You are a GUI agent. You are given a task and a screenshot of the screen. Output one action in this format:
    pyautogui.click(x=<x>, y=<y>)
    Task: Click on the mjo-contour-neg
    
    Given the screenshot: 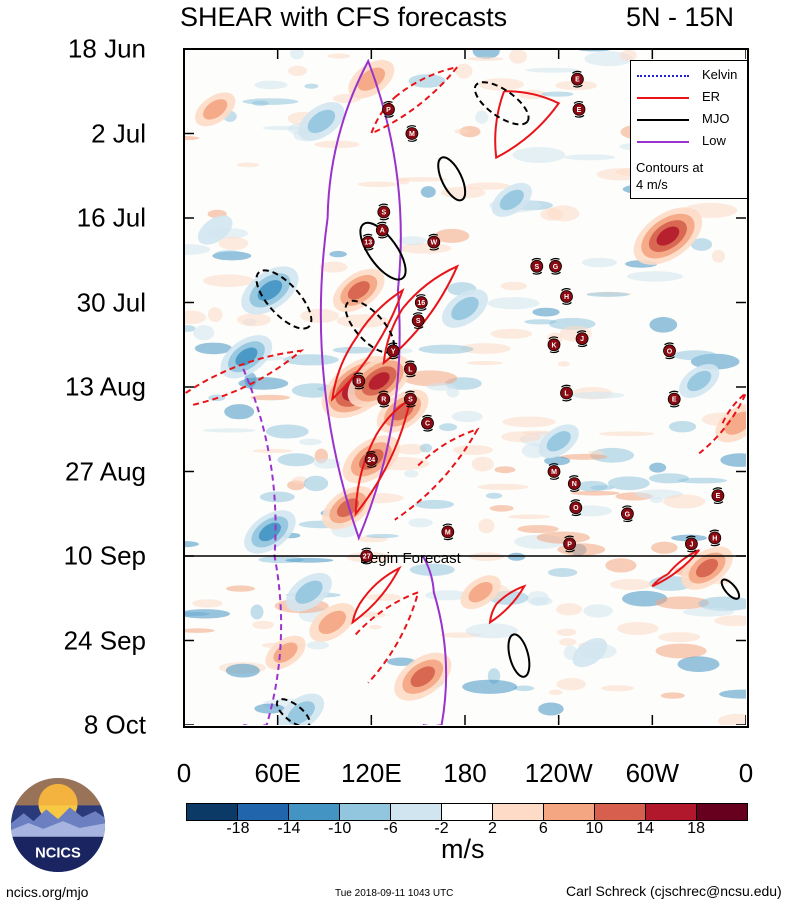 What is the action you would take?
    pyautogui.click(x=284, y=299)
    